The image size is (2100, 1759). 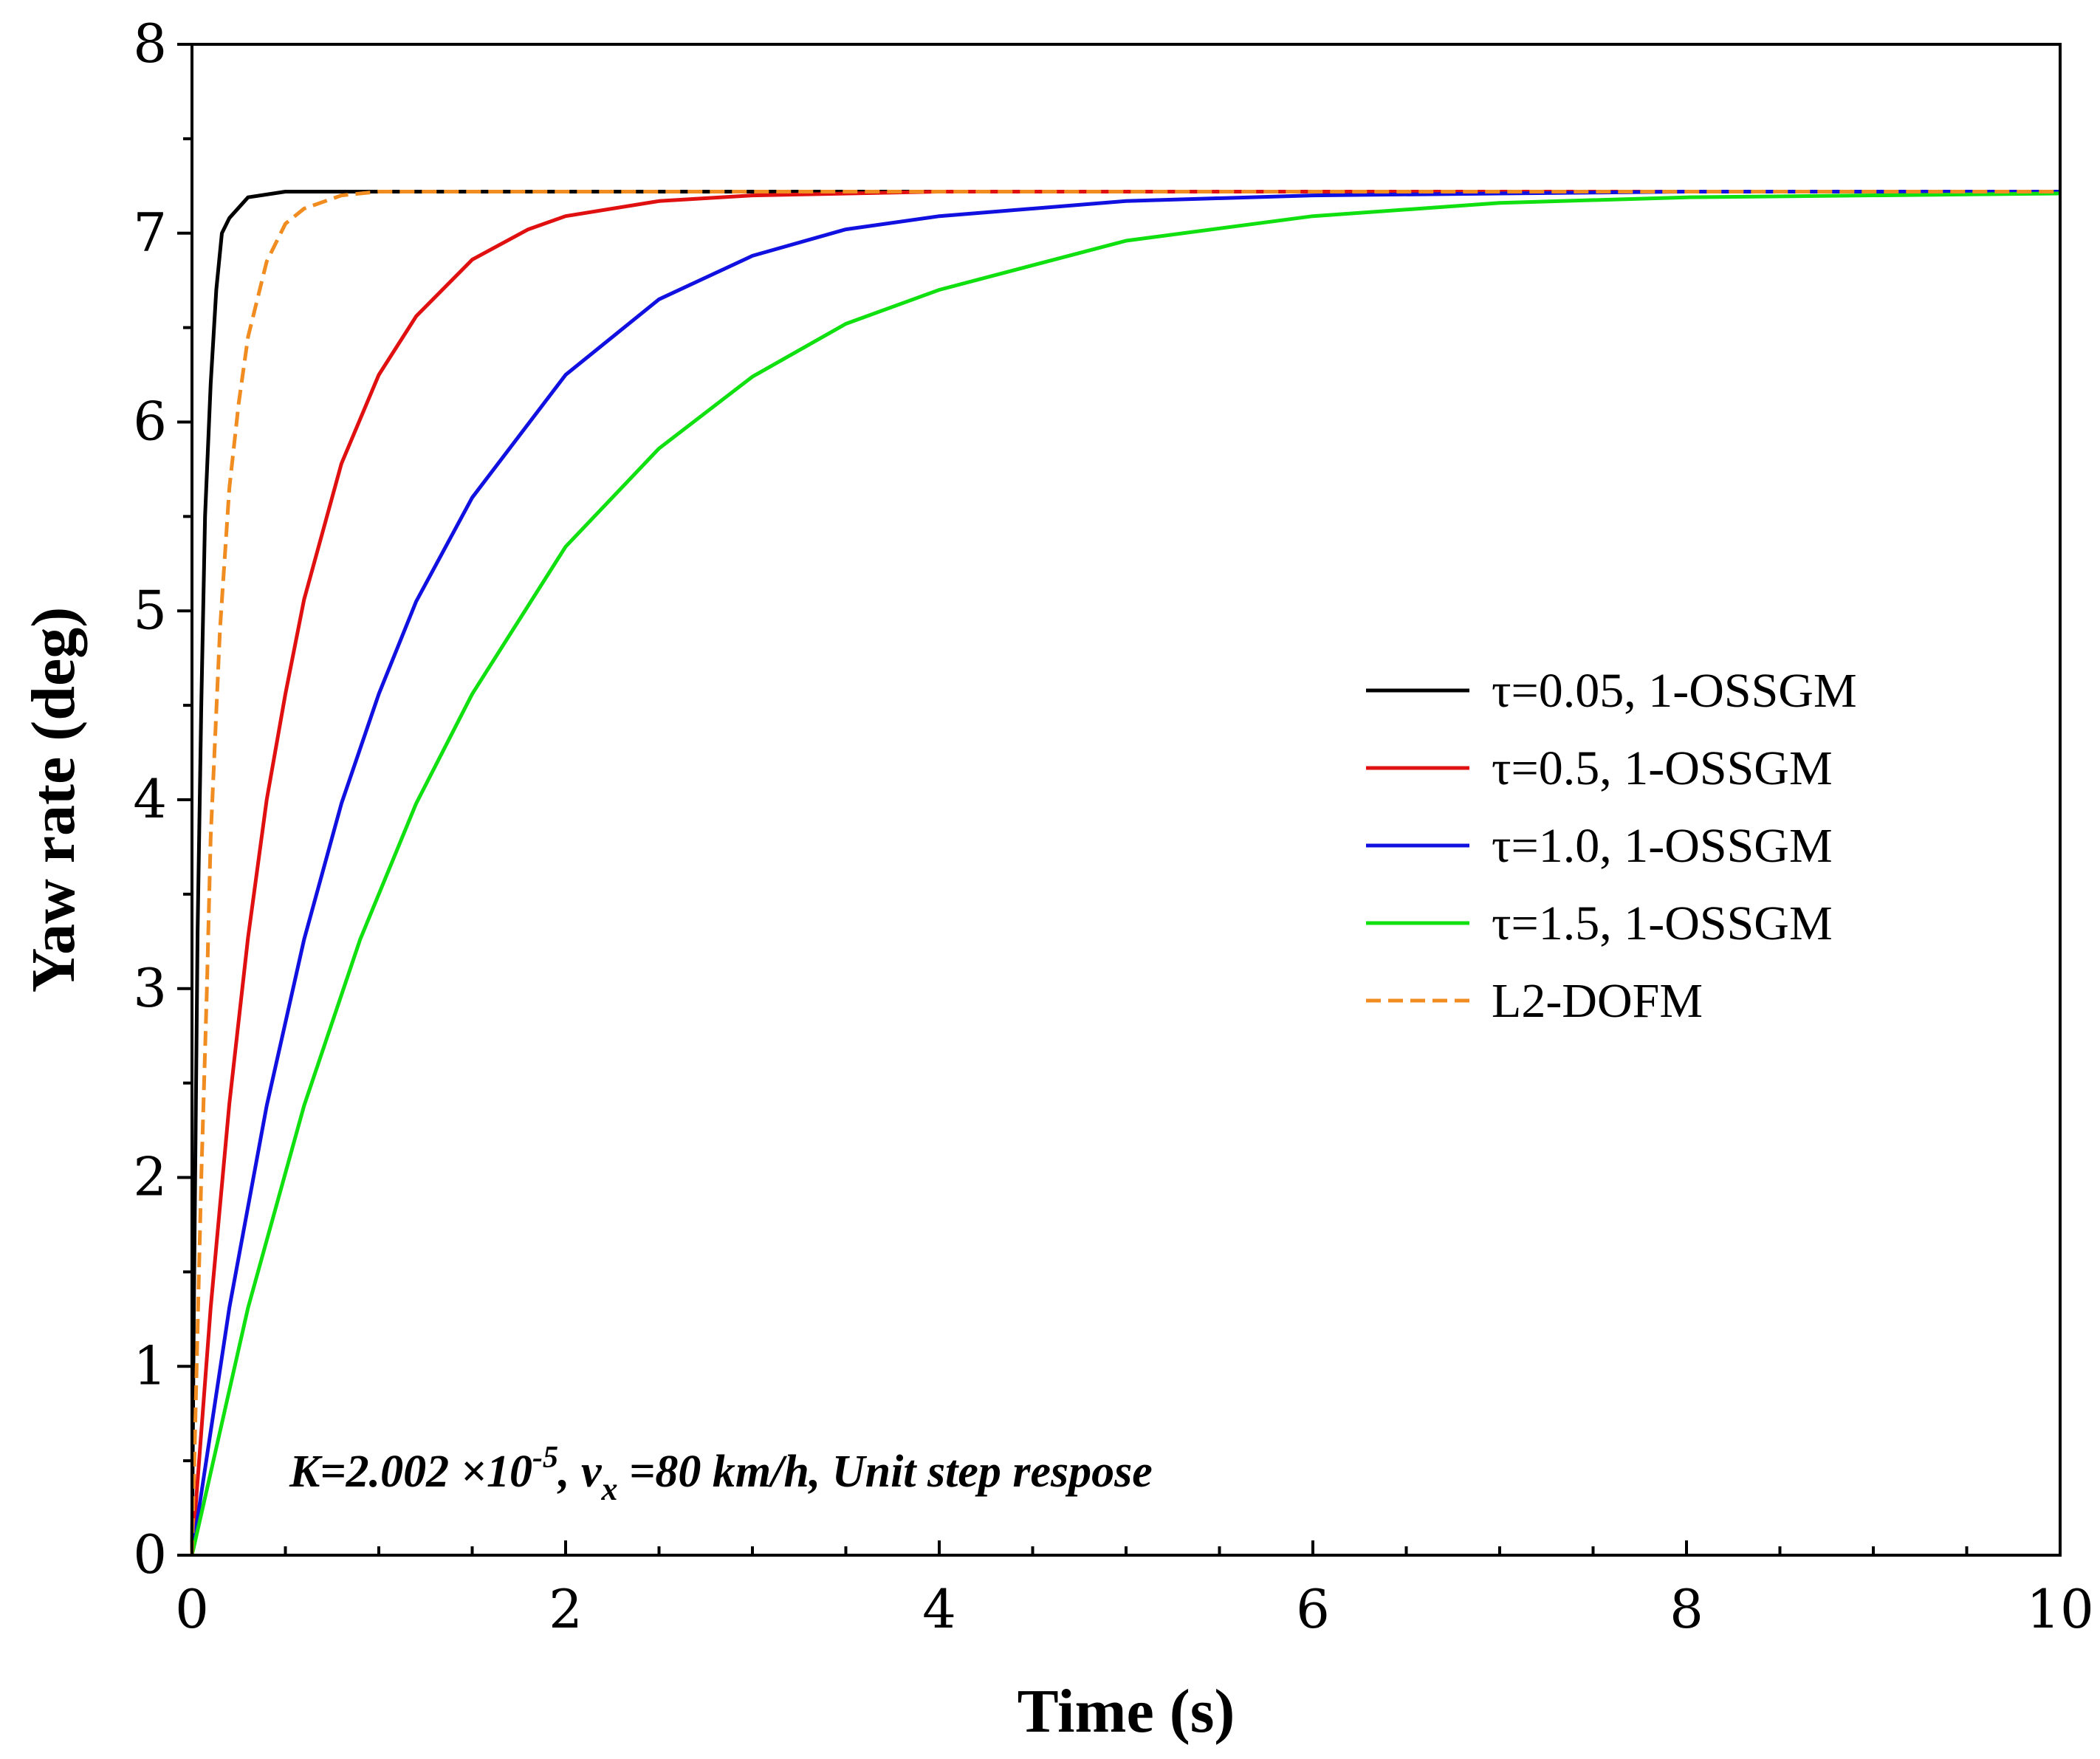 I want to click on y-tick-label: 1, so click(x=150, y=1365).